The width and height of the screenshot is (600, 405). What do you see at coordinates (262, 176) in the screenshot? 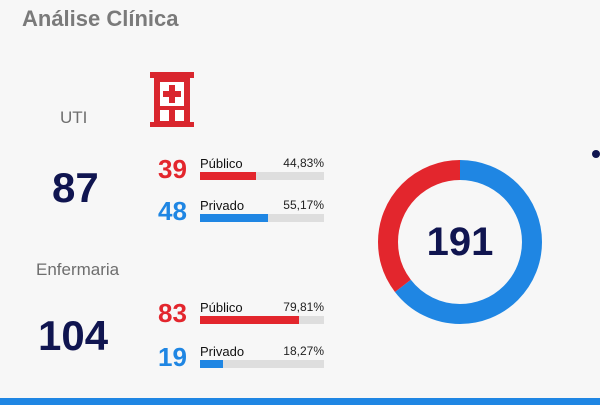
I see `uti-publico-bar-track` at bounding box center [262, 176].